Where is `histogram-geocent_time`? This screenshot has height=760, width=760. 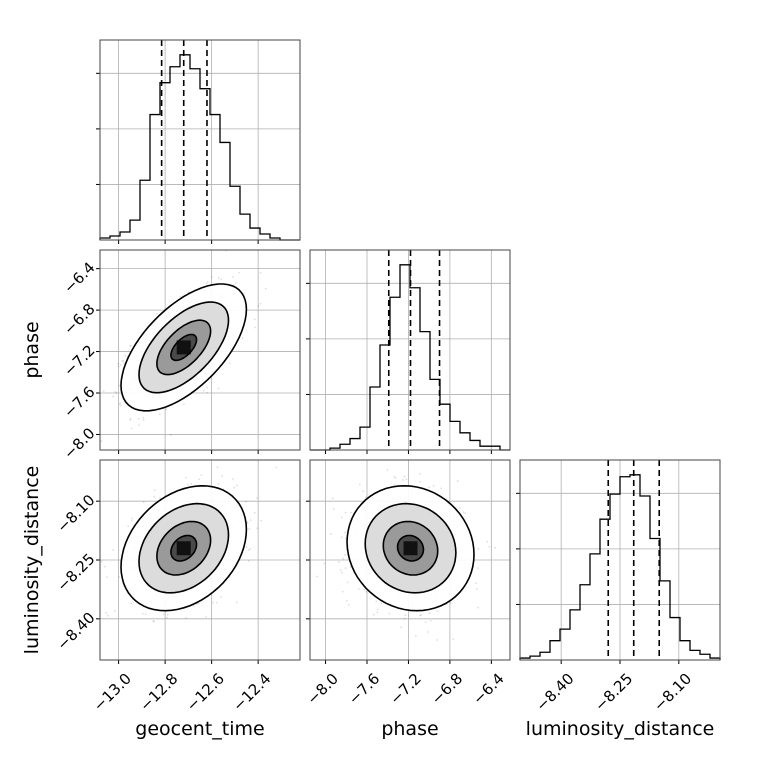
histogram-geocent_time is located at coordinates (199, 147).